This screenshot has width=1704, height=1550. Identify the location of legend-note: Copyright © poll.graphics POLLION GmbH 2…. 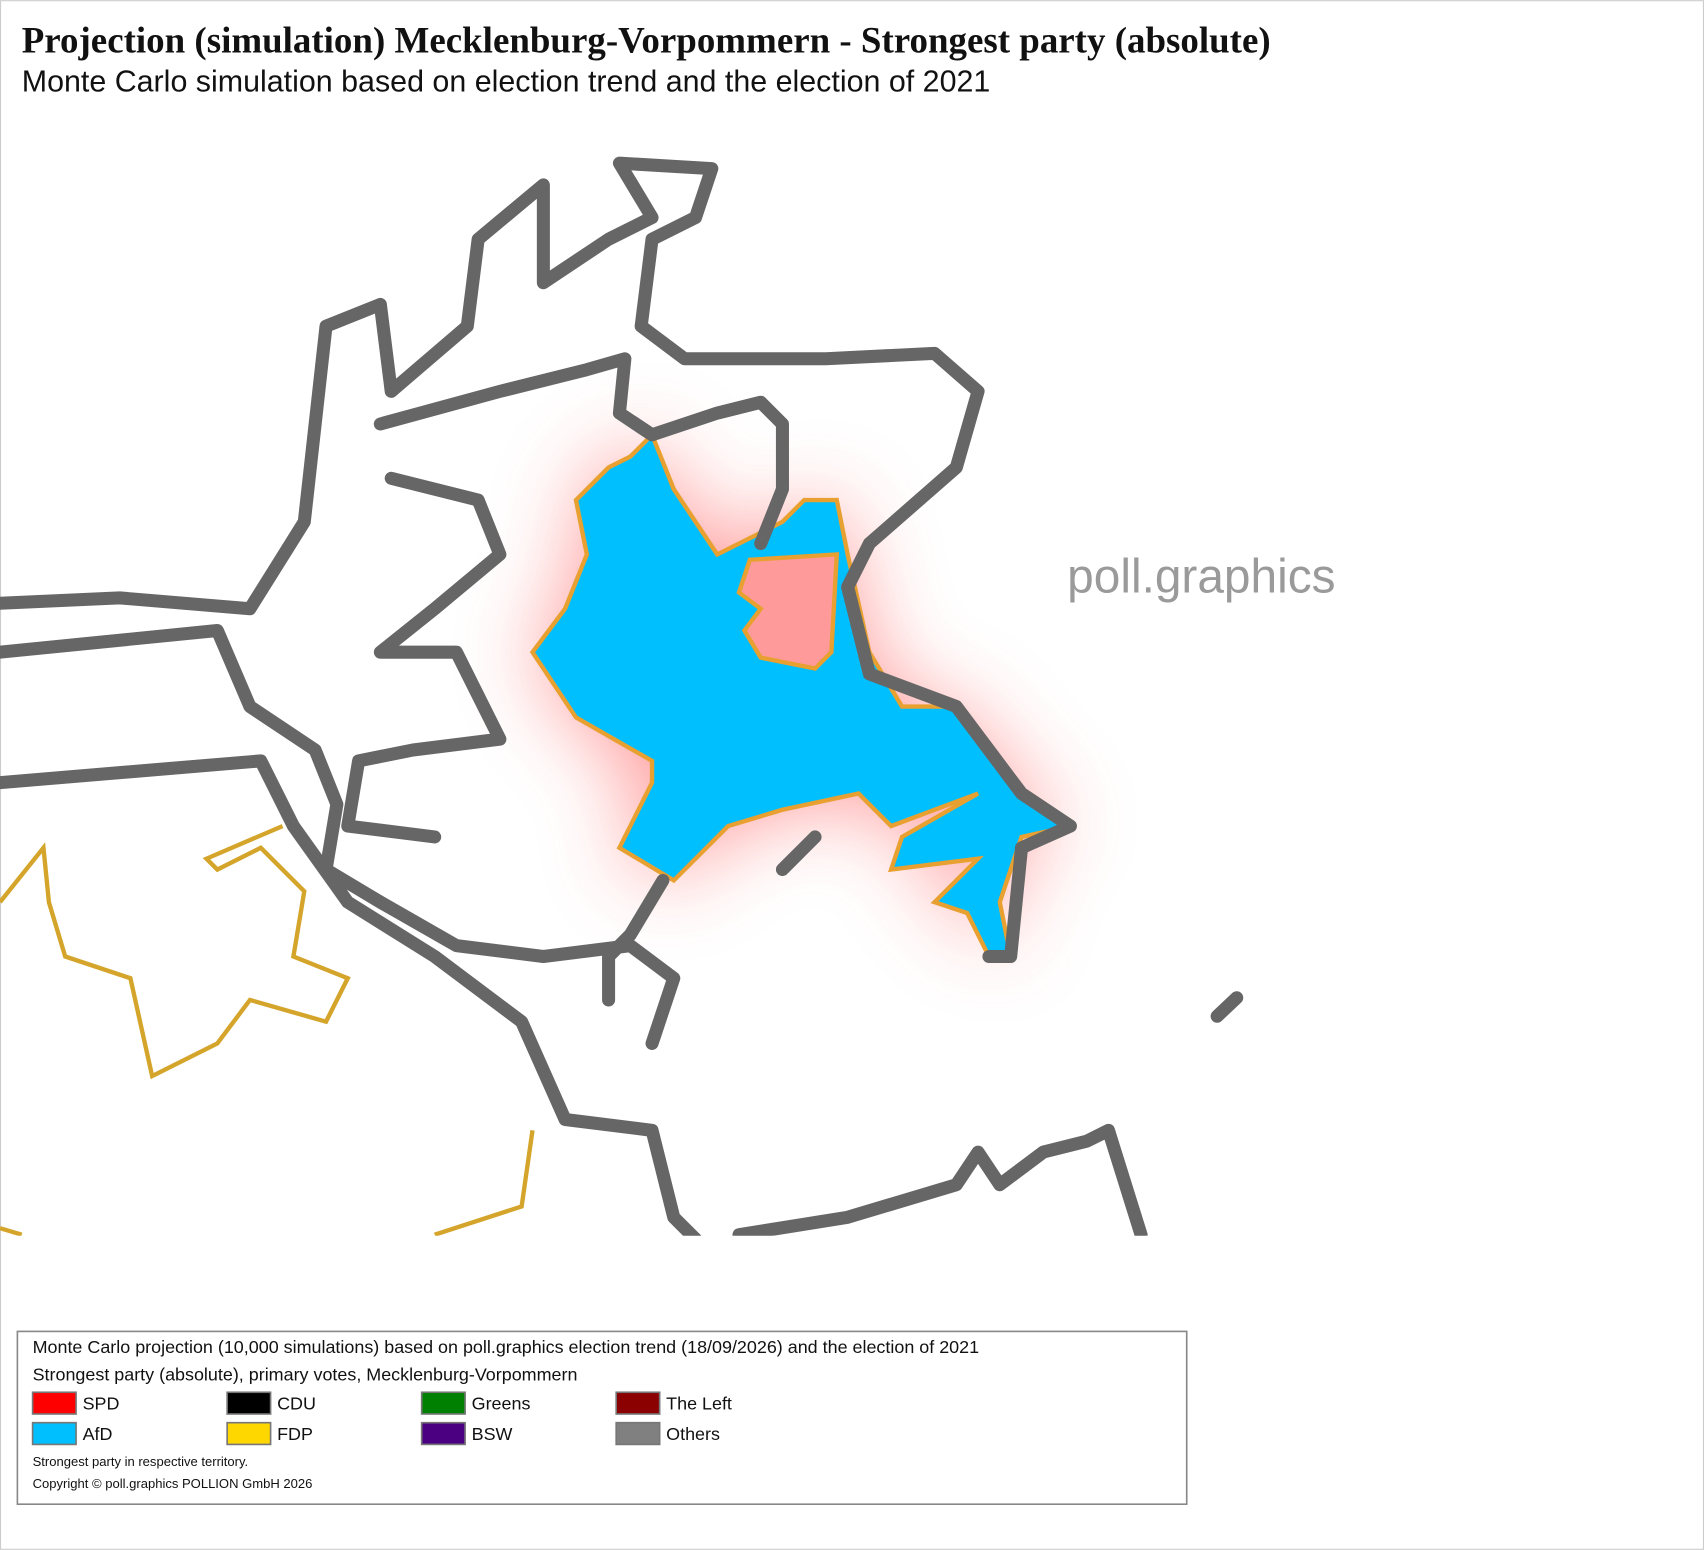
(173, 1483).